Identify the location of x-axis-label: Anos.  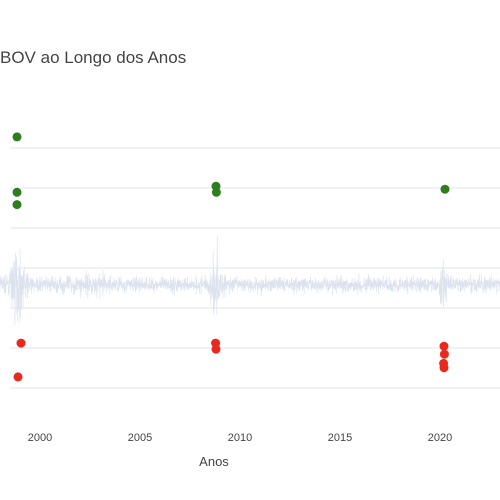
(214, 461).